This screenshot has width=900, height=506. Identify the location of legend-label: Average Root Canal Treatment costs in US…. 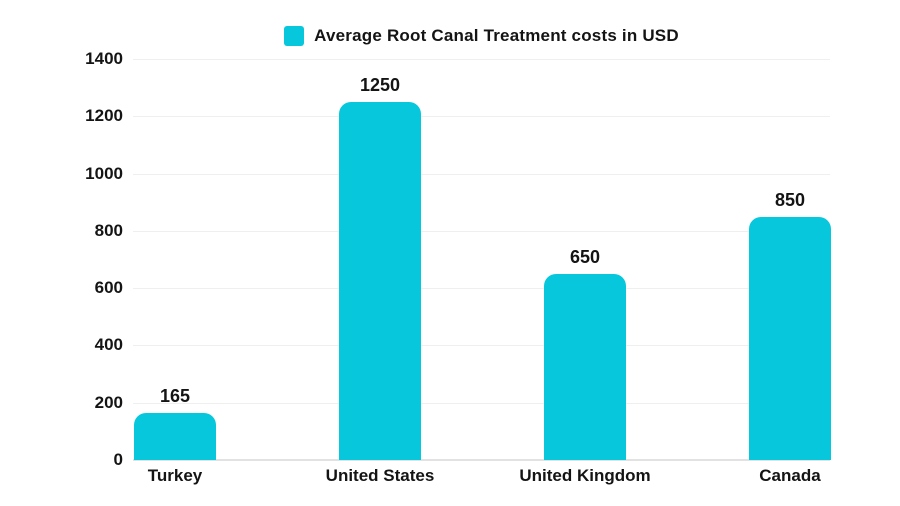
(496, 35).